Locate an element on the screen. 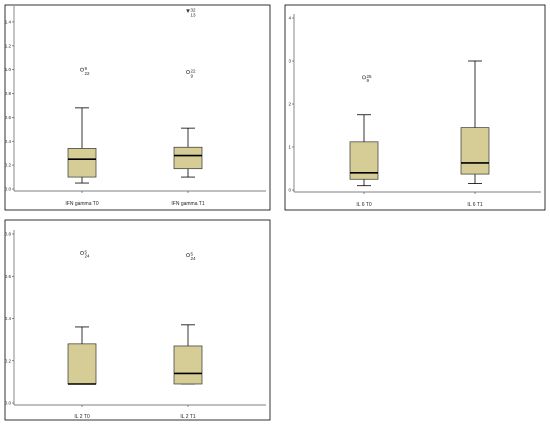 This screenshot has width=550, height=425. x-category-label: IFN gamma T0 is located at coordinates (81, 204).